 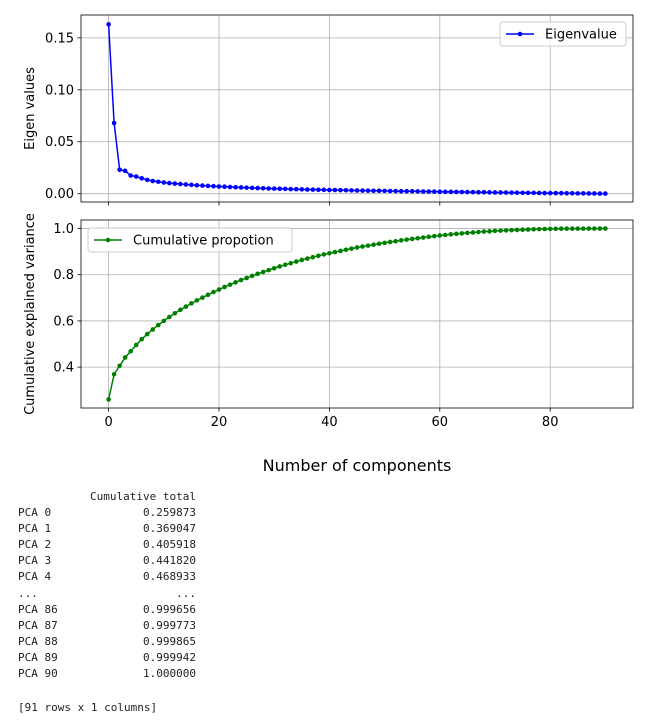 What do you see at coordinates (520, 34) in the screenshot?
I see `legend-marker` at bounding box center [520, 34].